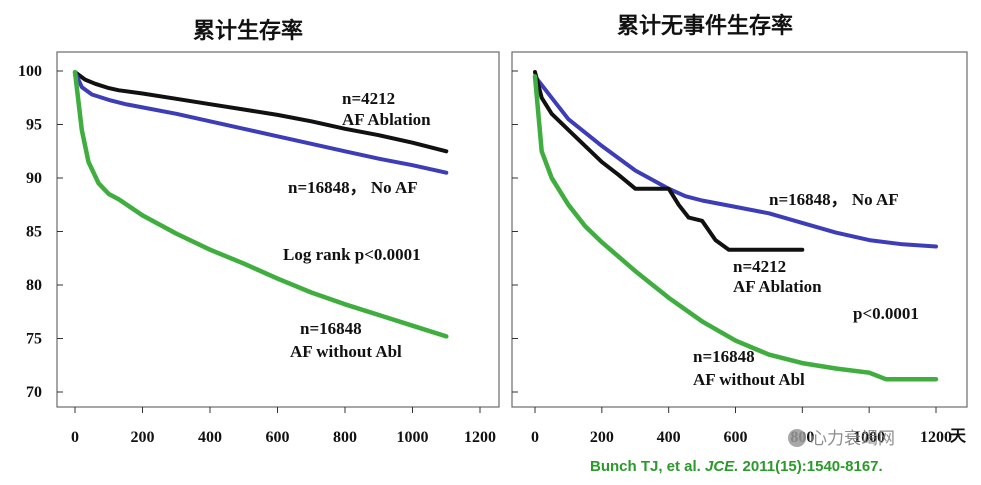  I want to click on right-ann-ablation-label: AF Ablation, so click(777, 286).